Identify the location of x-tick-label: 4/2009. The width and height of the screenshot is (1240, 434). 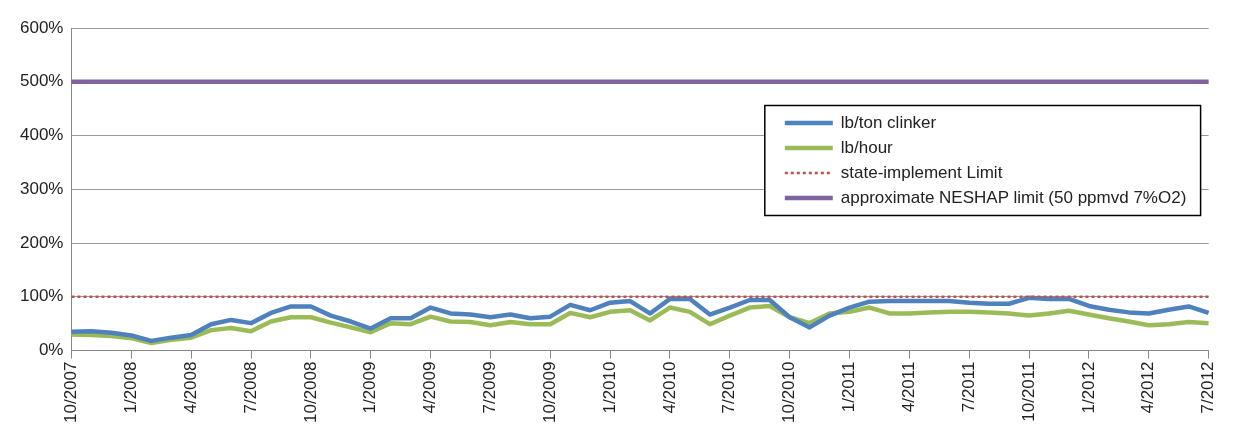
(430, 387).